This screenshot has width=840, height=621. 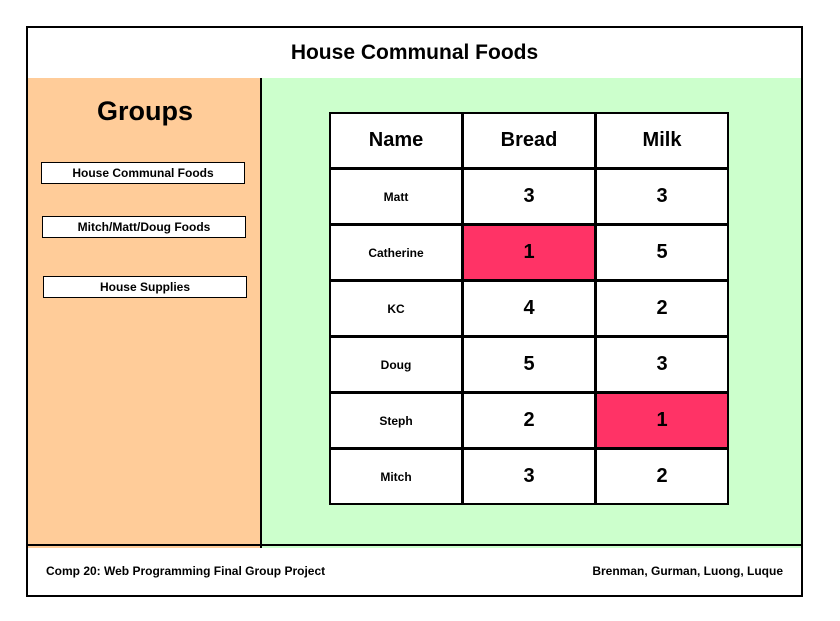 What do you see at coordinates (662, 252) in the screenshot?
I see `milk-count-cell: 5` at bounding box center [662, 252].